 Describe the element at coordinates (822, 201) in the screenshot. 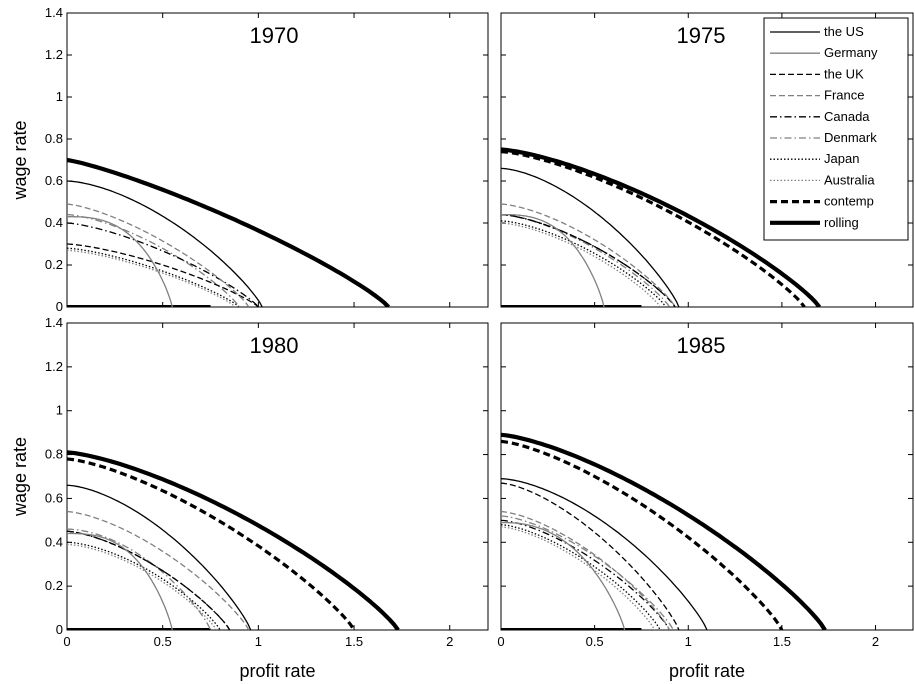

I see `legend-item-contemp: contemp` at that location.